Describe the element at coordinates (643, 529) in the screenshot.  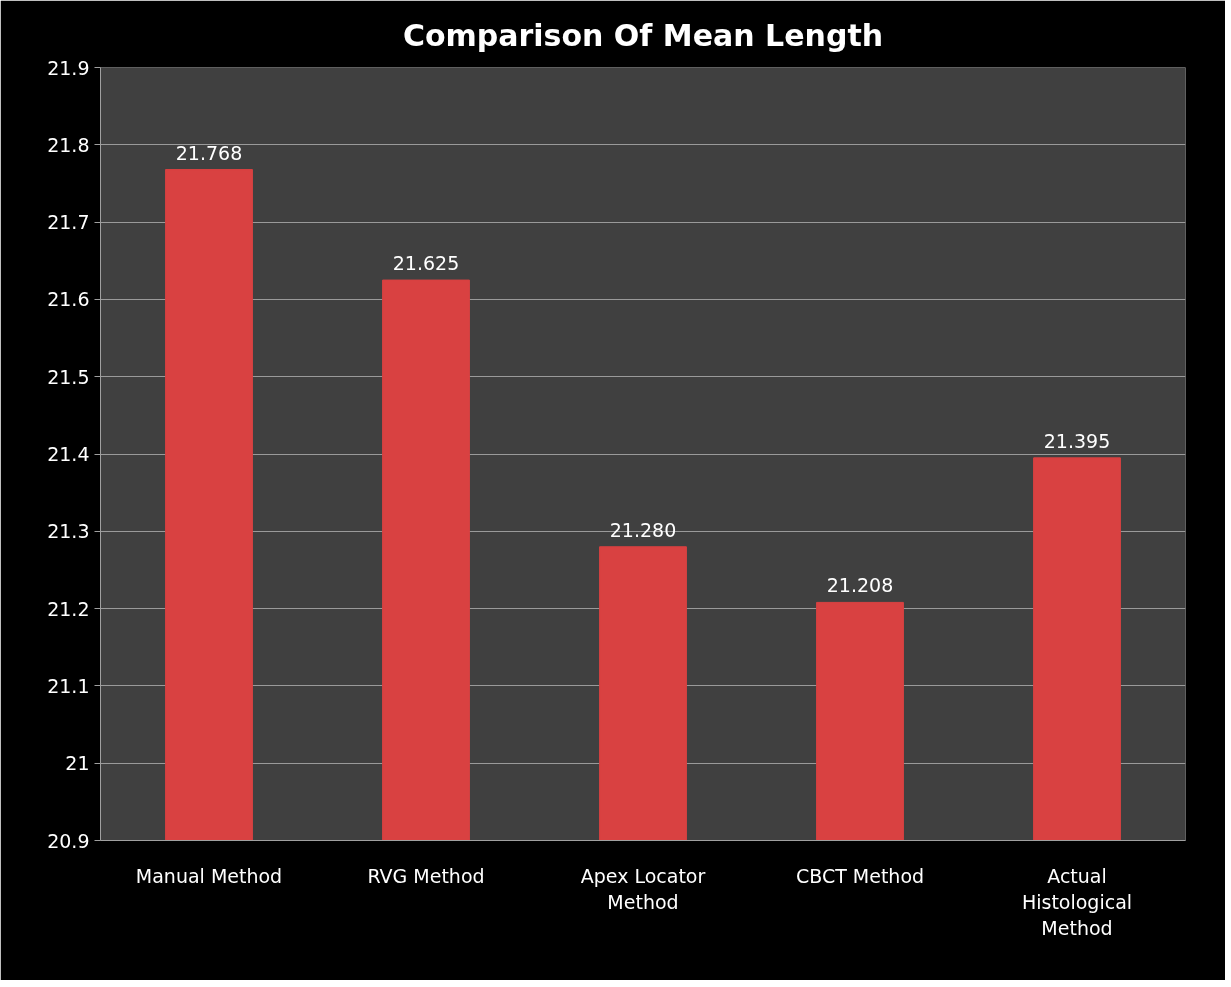
I see `data-label: 21.280` at that location.